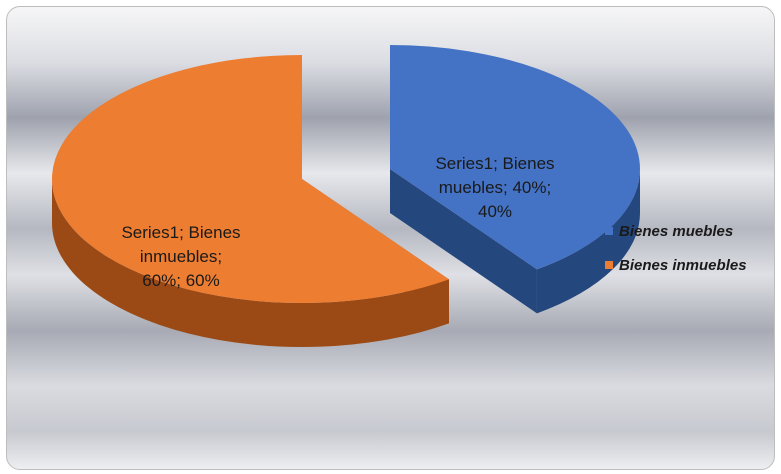 The height and width of the screenshot is (474, 781). What do you see at coordinates (588, 241) in the screenshot?
I see `pie-slice-side` at bounding box center [588, 241].